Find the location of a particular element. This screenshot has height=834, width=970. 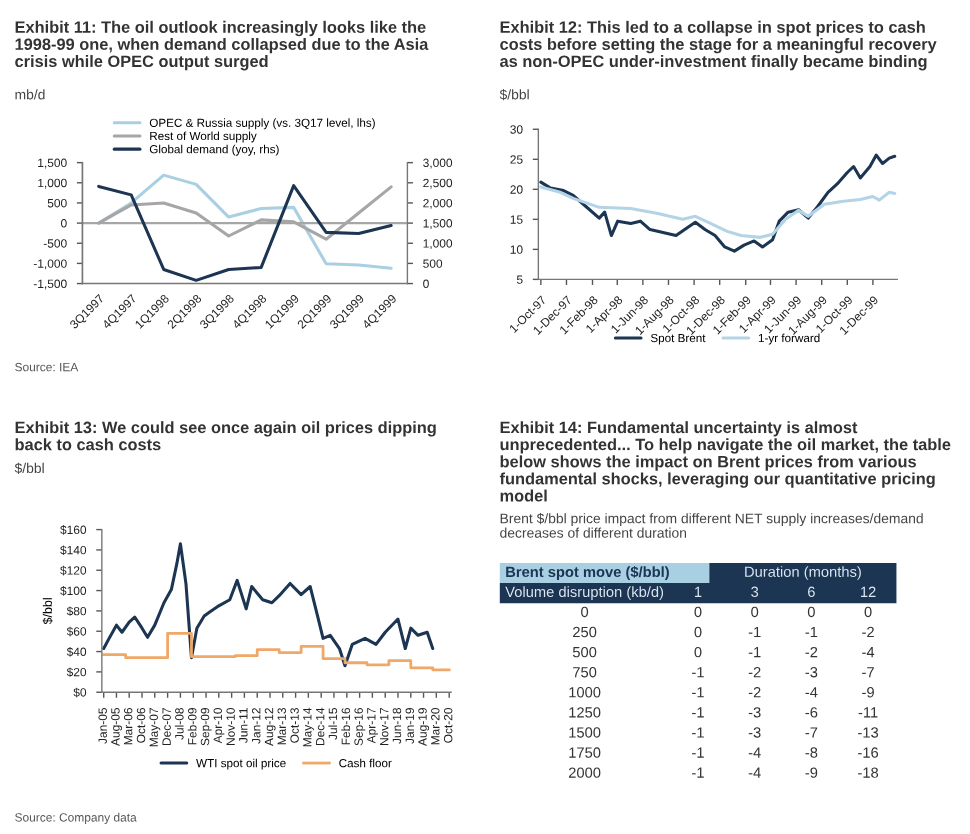

chart-title: Exhibit 11: The oil outlook increasingly looks like the 1998-99 one, when demand collapsed due to the Asia crisis while OPEC output surged is located at coordinates (222, 45).